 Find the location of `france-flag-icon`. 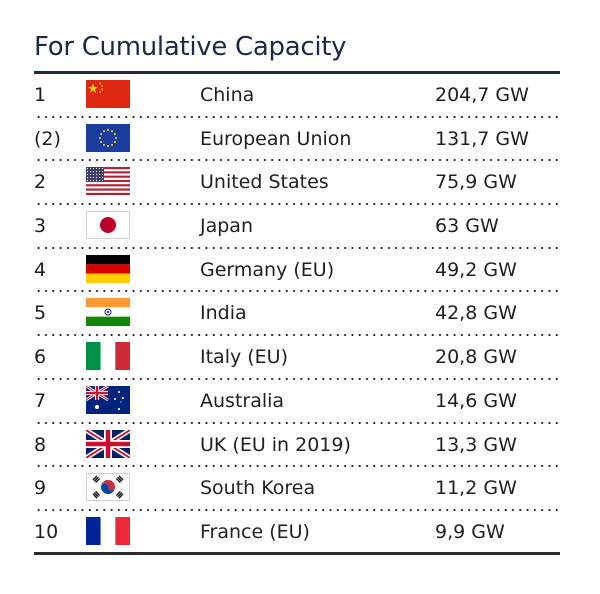

france-flag-icon is located at coordinates (108, 530).